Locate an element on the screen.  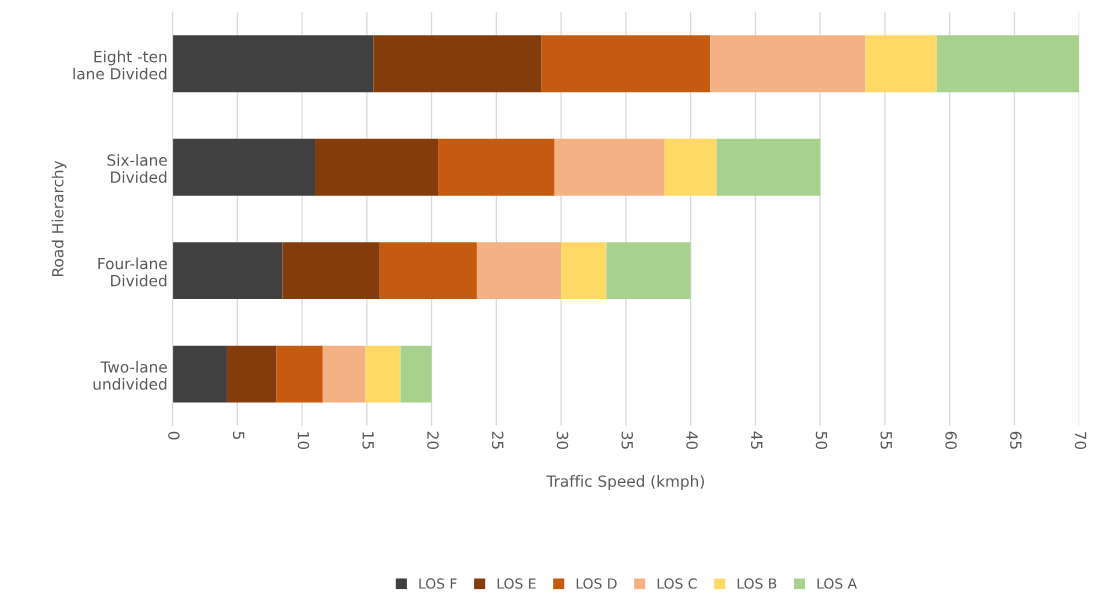
x-tick-label: 70 is located at coordinates (1080, 440).